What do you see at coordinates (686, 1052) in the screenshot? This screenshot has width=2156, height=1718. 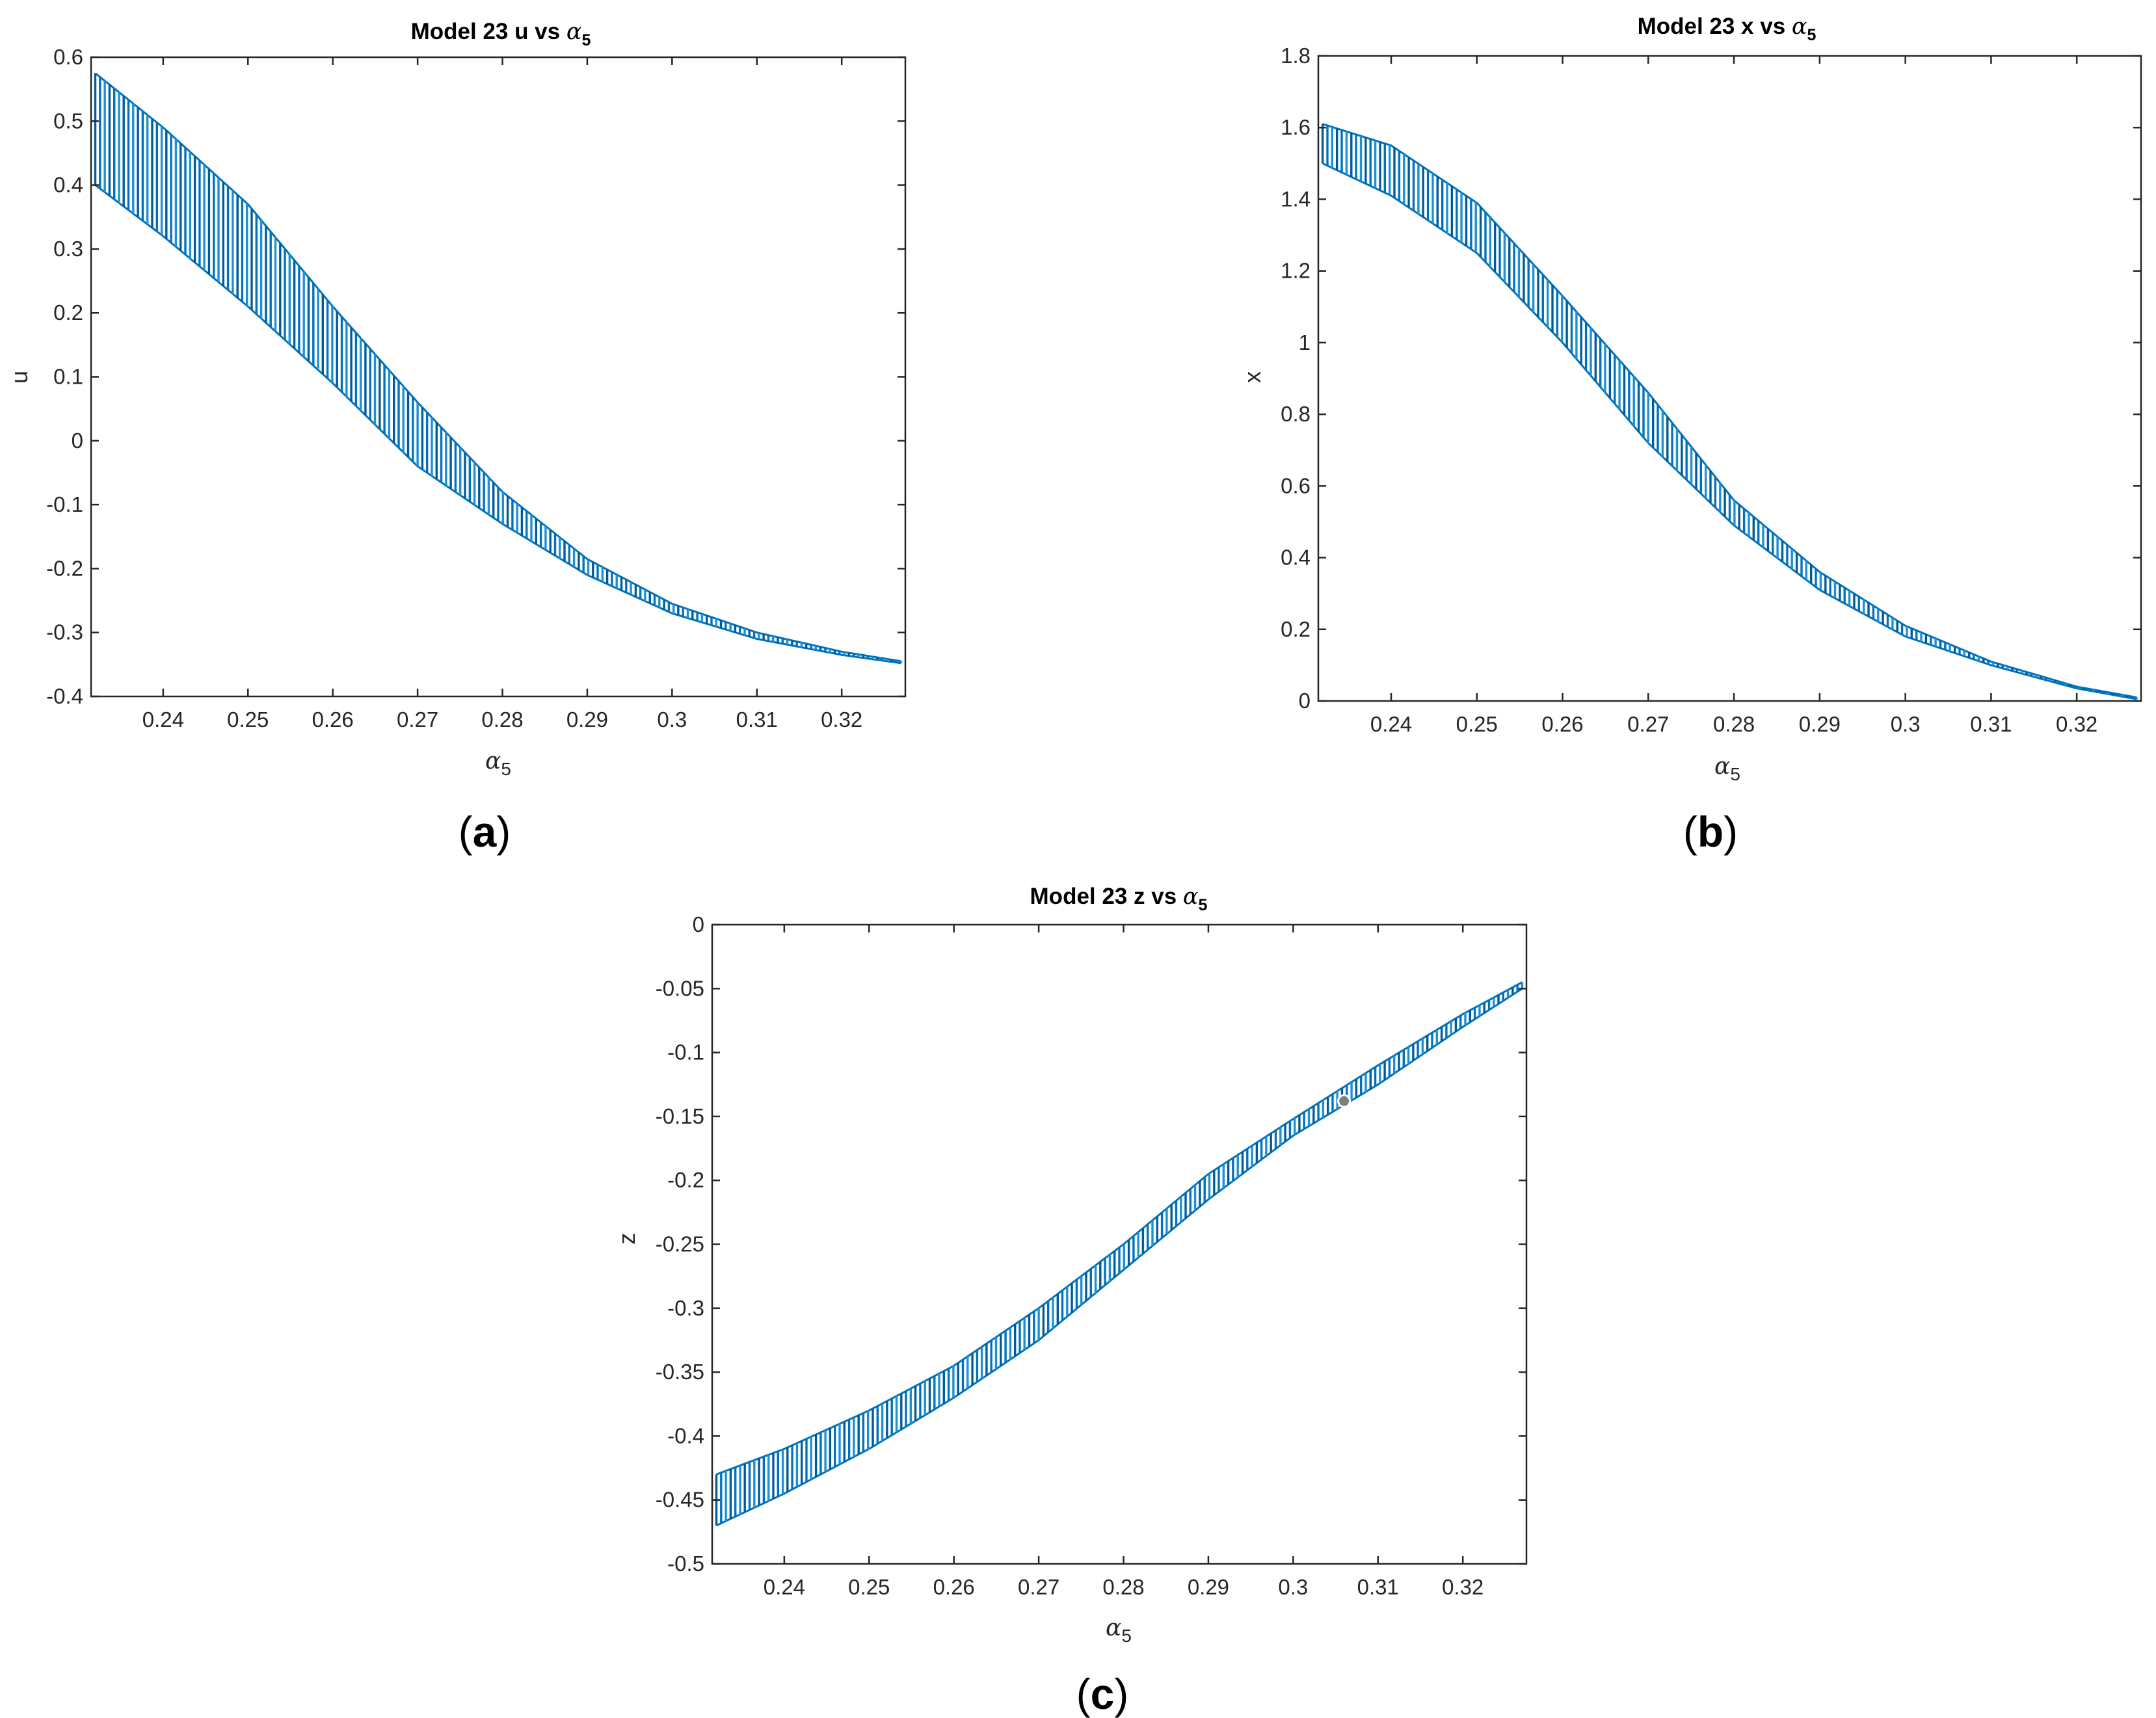 I see `chart-c-ytick-label: -0.1` at bounding box center [686, 1052].